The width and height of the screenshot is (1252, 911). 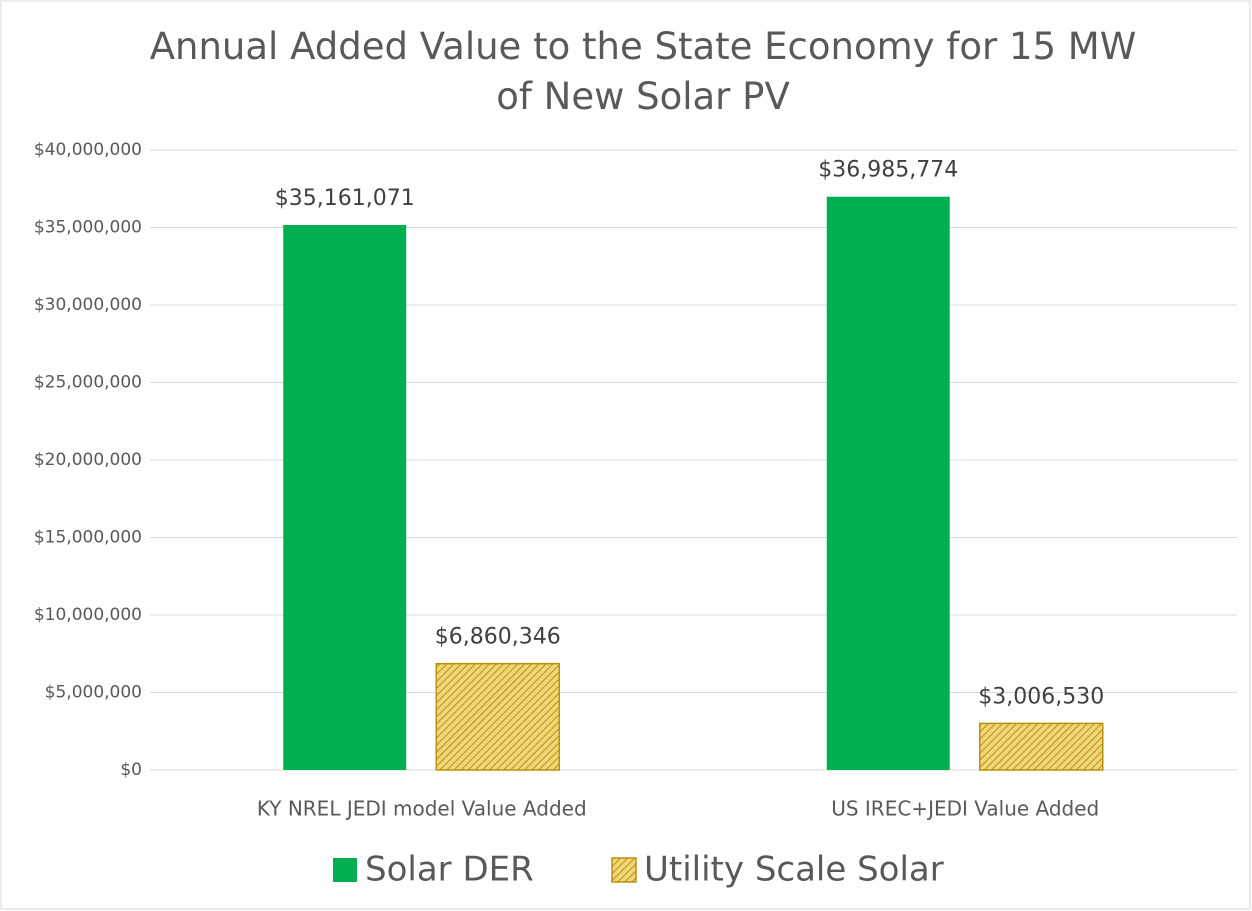 What do you see at coordinates (93, 693) in the screenshot?
I see `y-tick-label: $5,000,000` at bounding box center [93, 693].